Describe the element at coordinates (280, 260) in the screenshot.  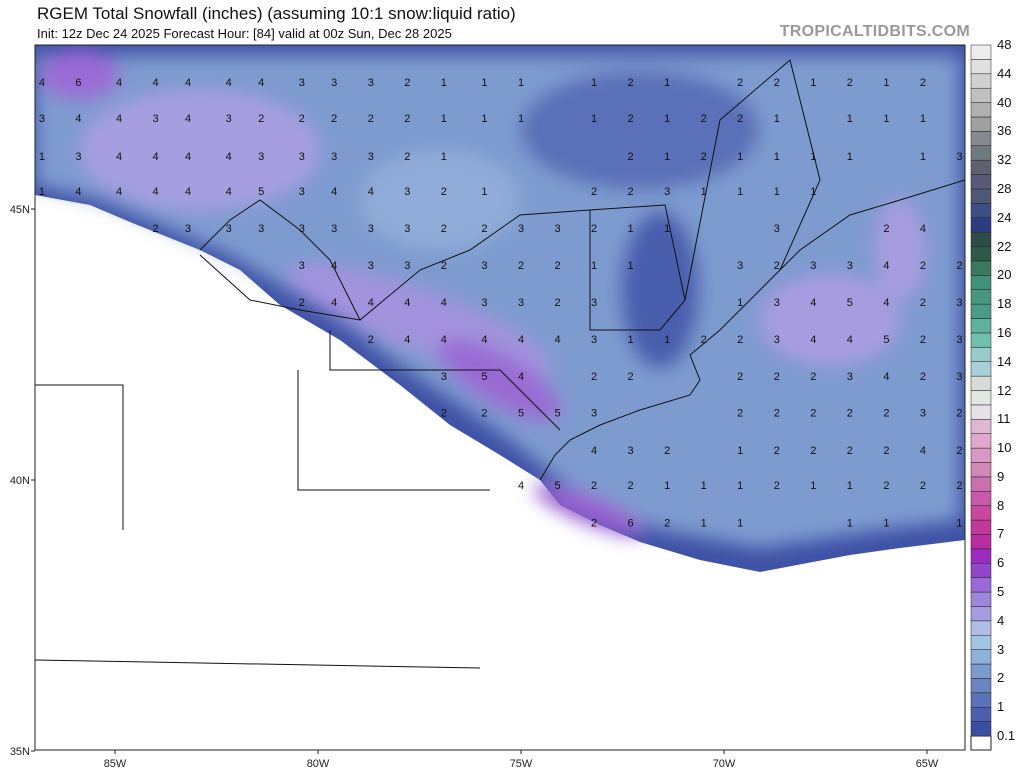
I see `lake-shoreline` at that location.